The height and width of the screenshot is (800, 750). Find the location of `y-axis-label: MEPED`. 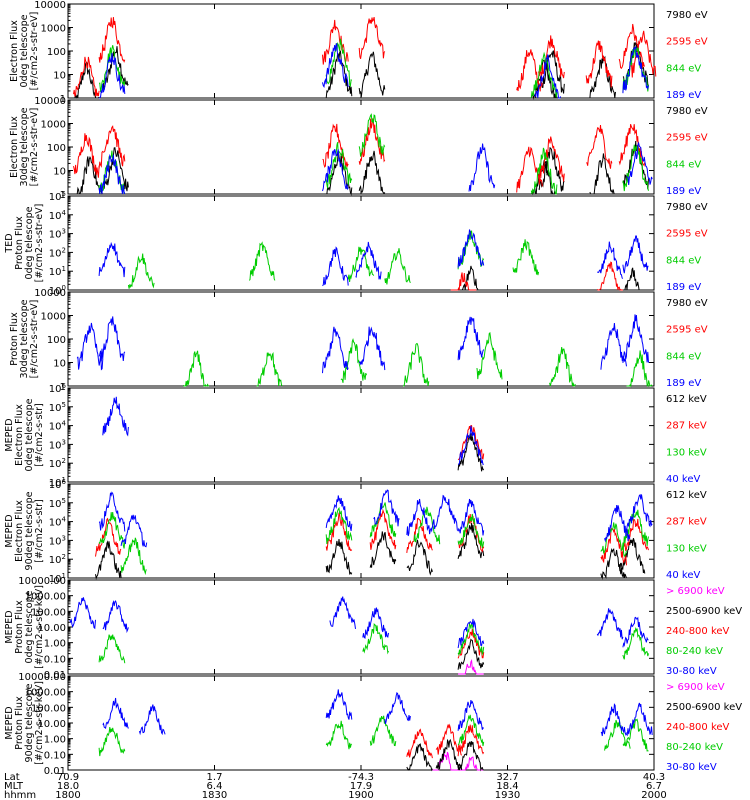

y-axis-label: MEPED is located at coordinates (9, 530).